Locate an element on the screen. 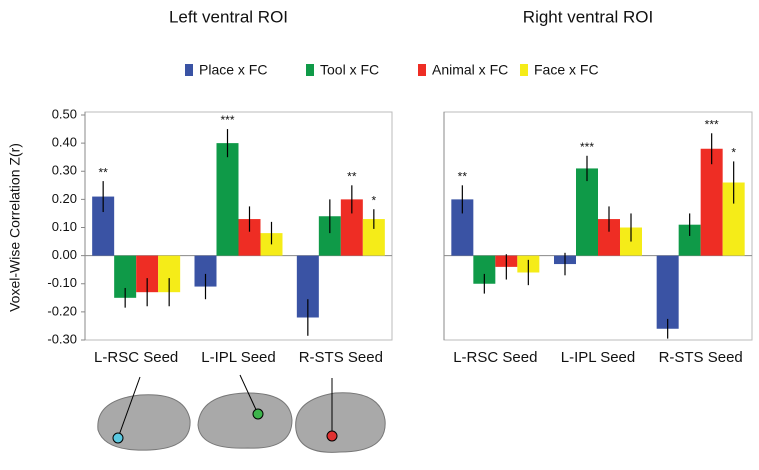  legend-label: Place x FC is located at coordinates (233, 70).